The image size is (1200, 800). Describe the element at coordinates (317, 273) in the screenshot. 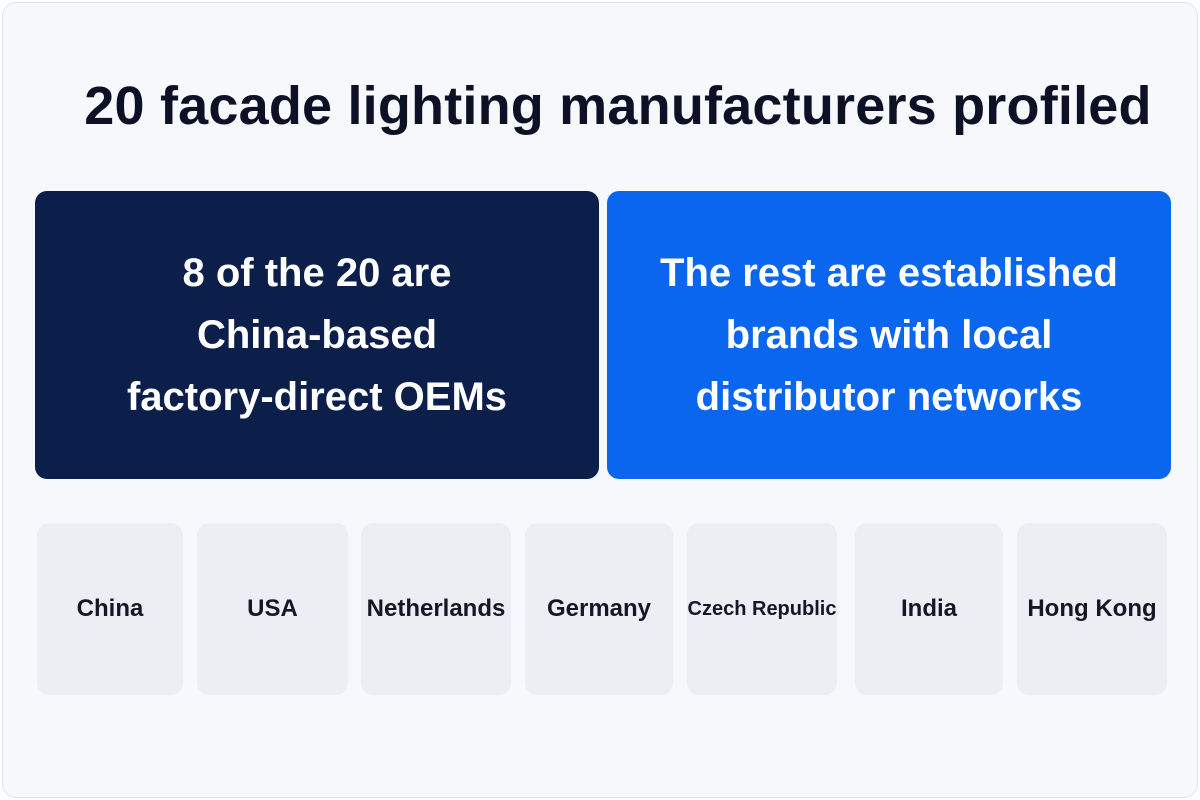

I see `china-oem-line-1: 8 of the 20 are` at that location.